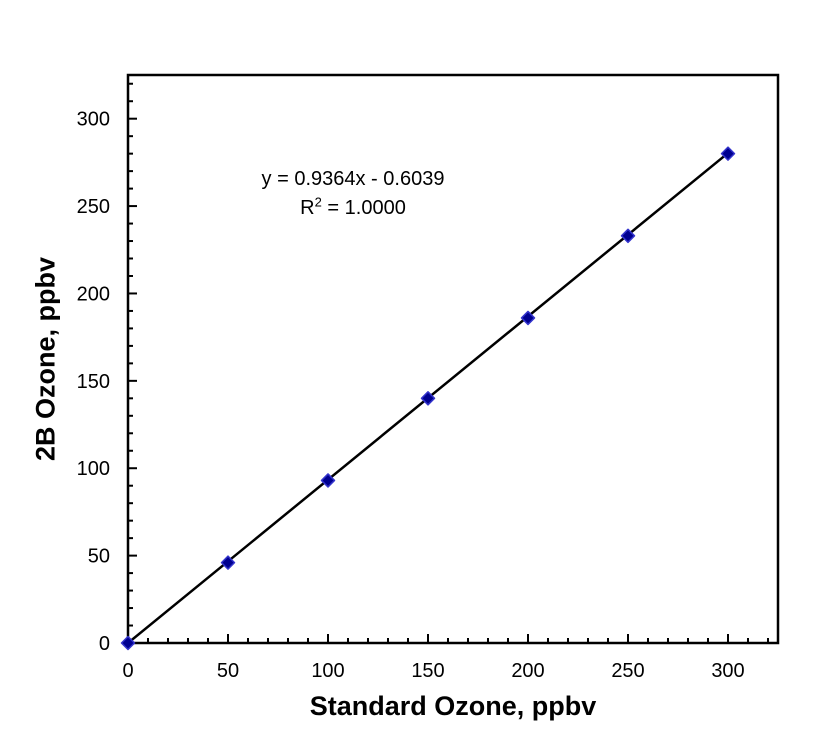  What do you see at coordinates (93, 294) in the screenshot?
I see `y-tick-label: 200` at bounding box center [93, 294].